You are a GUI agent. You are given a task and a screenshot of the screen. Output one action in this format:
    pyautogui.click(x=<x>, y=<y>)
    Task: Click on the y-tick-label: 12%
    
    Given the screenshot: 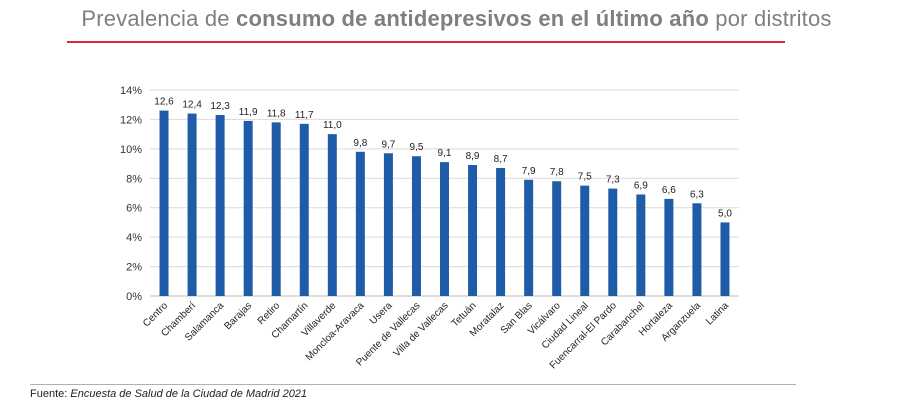 What is the action you would take?
    pyautogui.click(x=131, y=120)
    